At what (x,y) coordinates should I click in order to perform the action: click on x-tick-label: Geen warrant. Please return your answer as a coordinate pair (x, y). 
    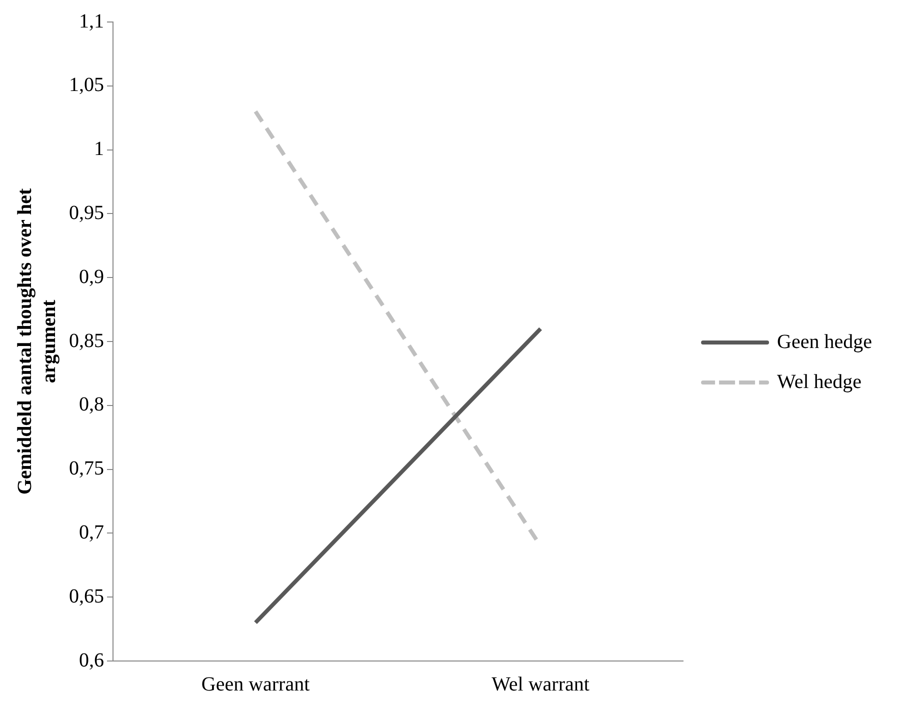
    Looking at the image, I should click on (255, 684).